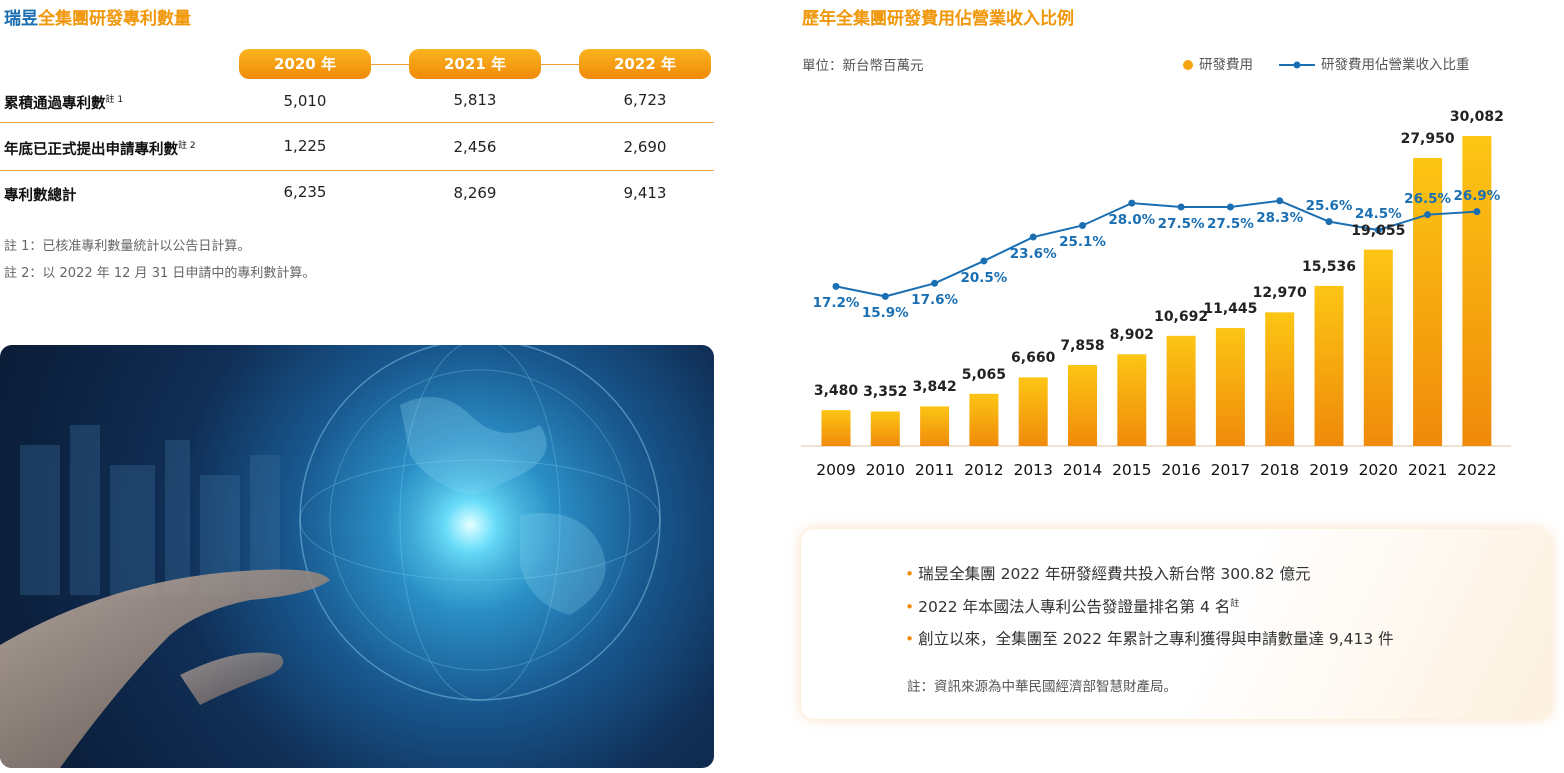 Image resolution: width=1564 pixels, height=773 pixels. What do you see at coordinates (1428, 198) in the screenshot?
I see `ratio-value-label: 26.5%` at bounding box center [1428, 198].